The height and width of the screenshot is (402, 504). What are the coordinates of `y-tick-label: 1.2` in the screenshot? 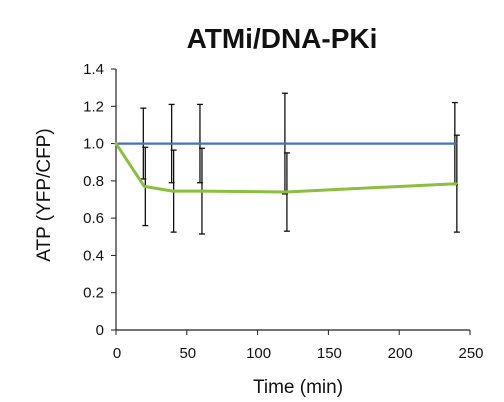 It's located at (93, 106).